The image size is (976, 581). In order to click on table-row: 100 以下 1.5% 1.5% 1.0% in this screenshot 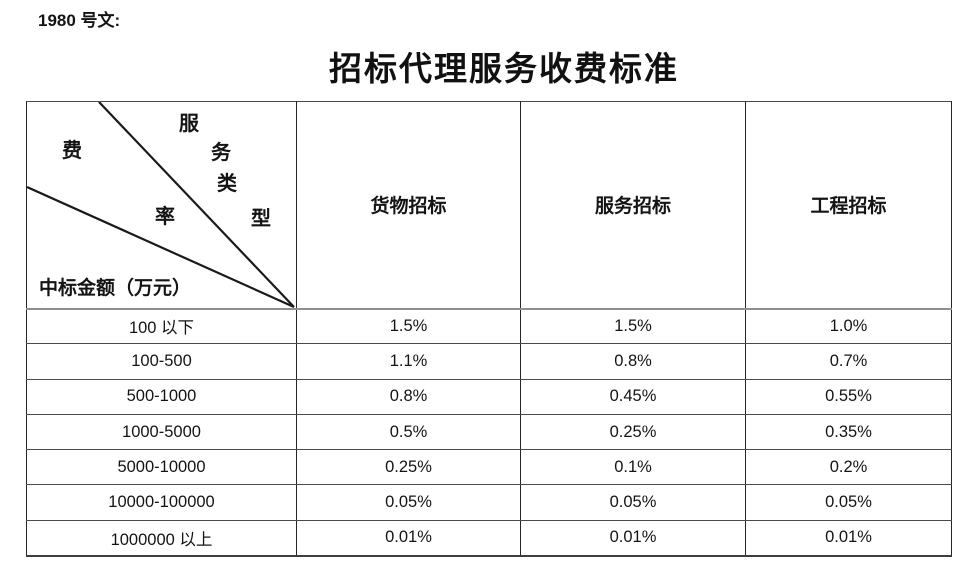, I will do `click(489, 326)`.